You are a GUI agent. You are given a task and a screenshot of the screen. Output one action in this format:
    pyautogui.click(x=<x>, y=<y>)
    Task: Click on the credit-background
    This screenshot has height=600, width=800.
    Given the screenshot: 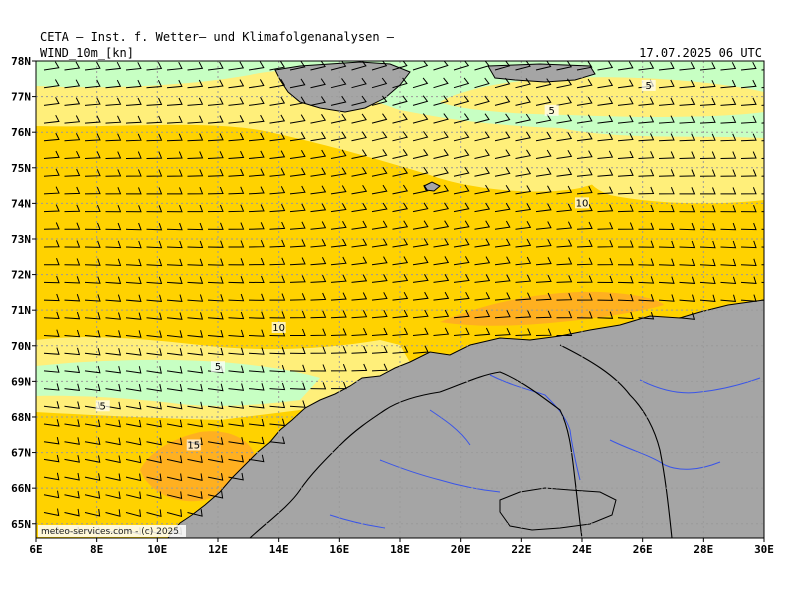 What is the action you would take?
    pyautogui.click(x=112, y=531)
    